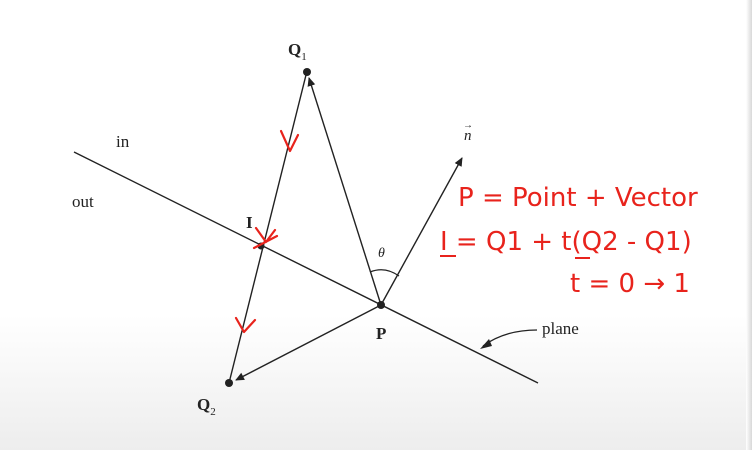 This screenshot has width=752, height=450. What do you see at coordinates (578, 198) in the screenshot?
I see `annotation-line-1: P = Point + Vector` at bounding box center [578, 198].